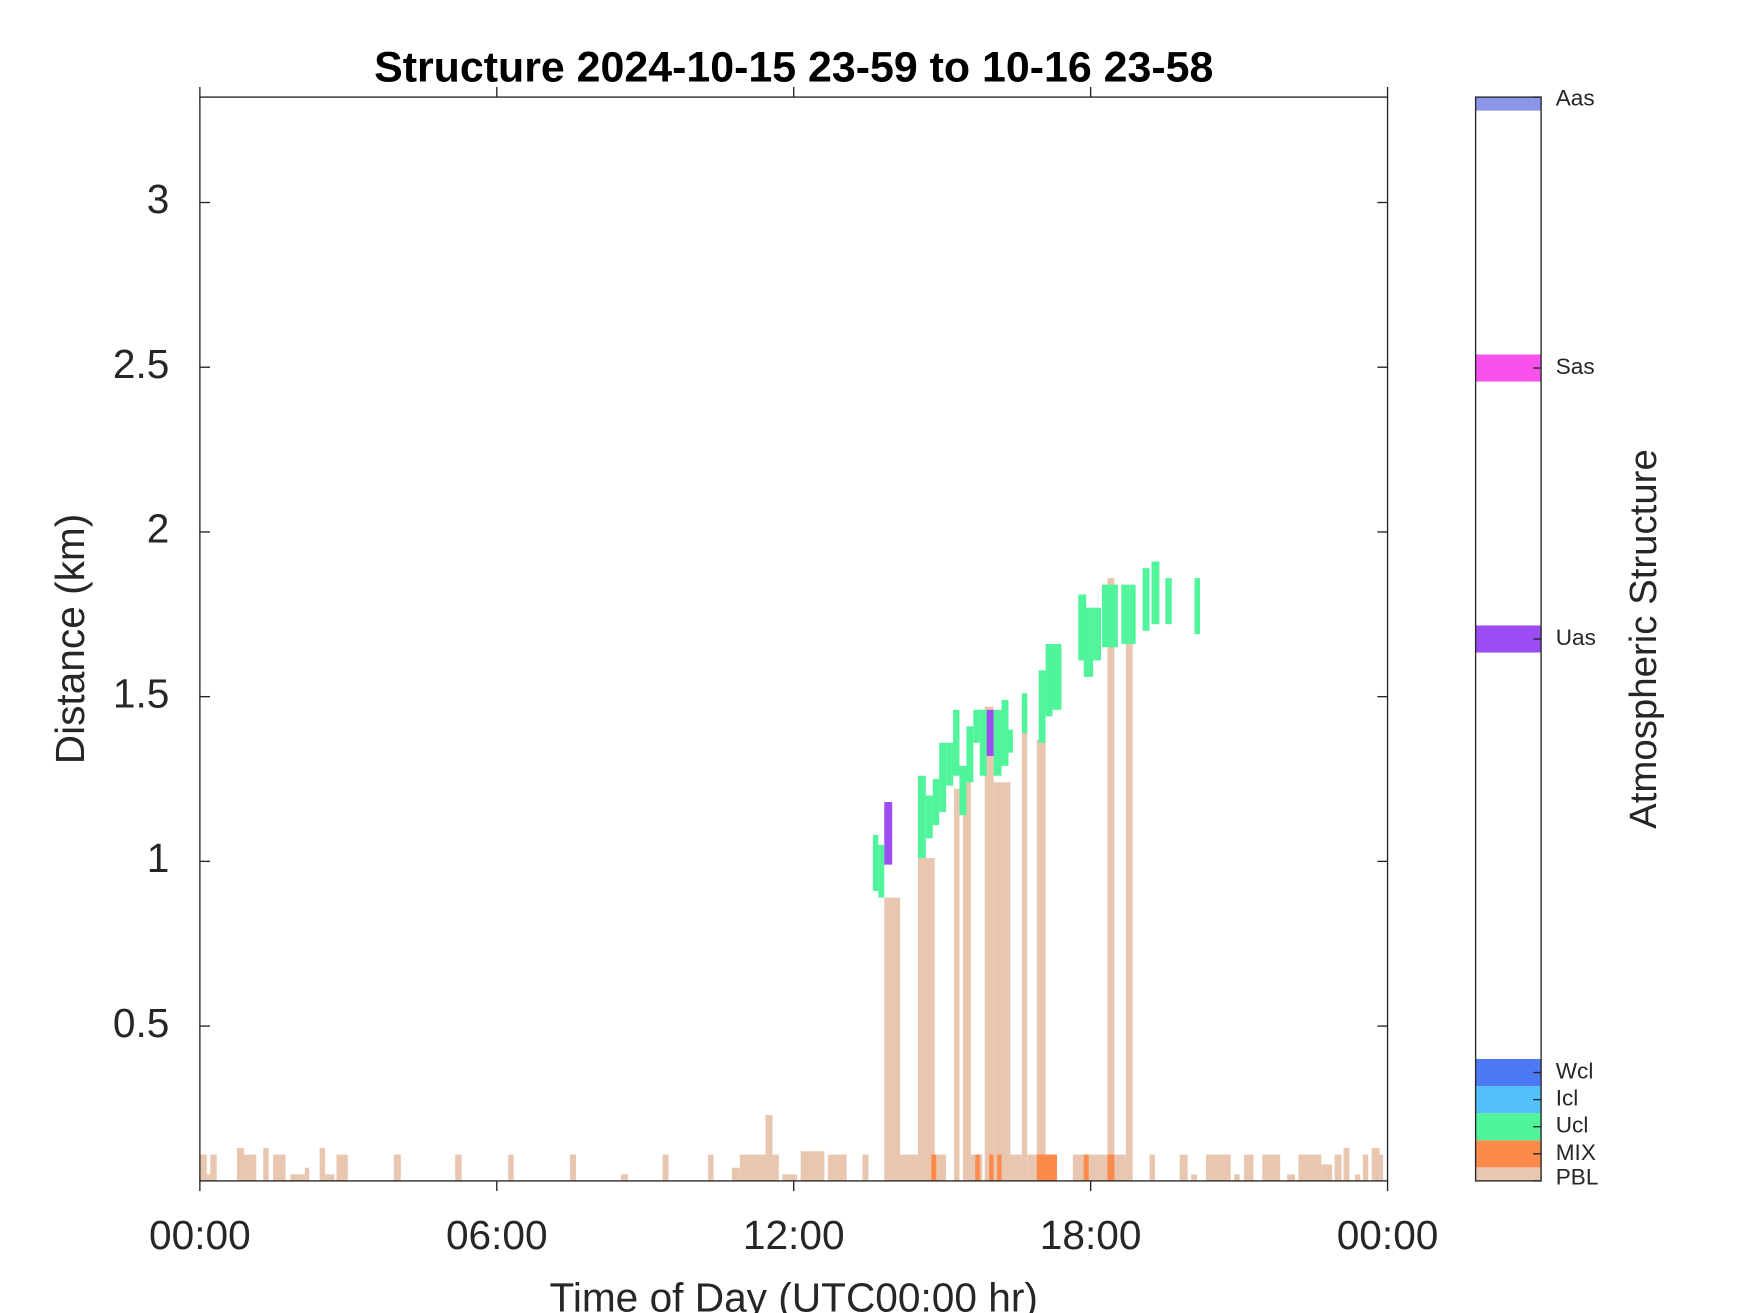 This screenshot has width=1750, height=1313. What do you see at coordinates (1577, 1177) in the screenshot?
I see `colorbar-tick-label: PBL` at bounding box center [1577, 1177].